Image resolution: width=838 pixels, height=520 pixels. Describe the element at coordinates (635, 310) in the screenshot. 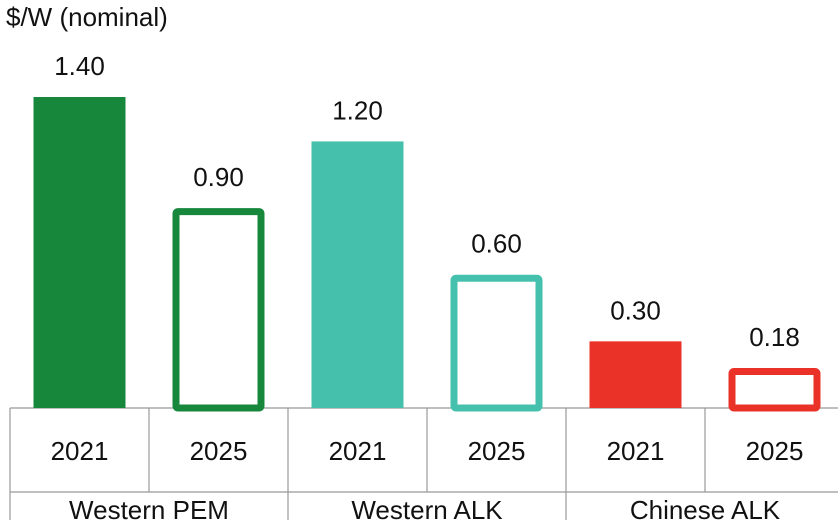

I see `data-label: 0.30` at that location.